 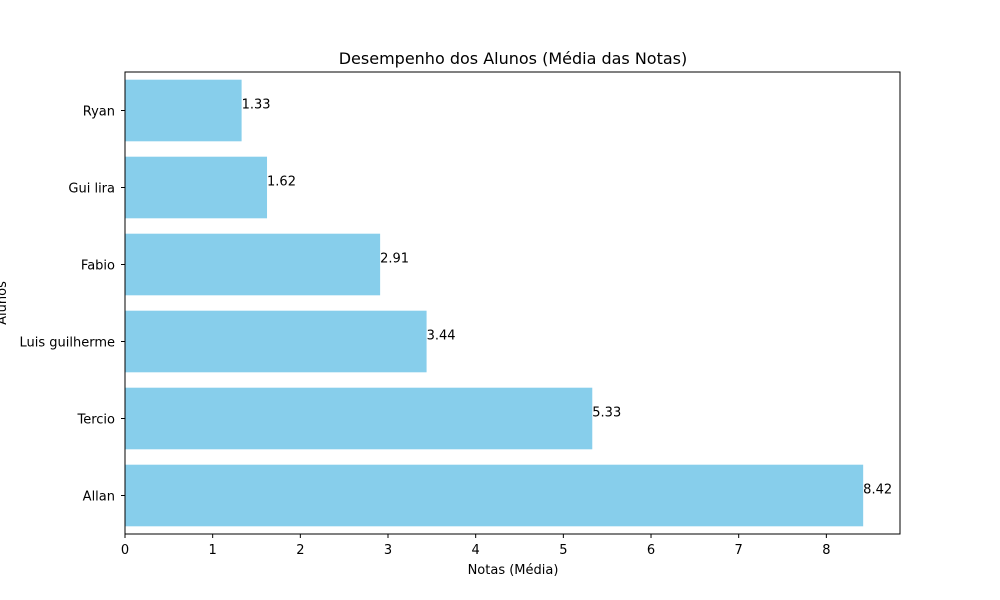 What do you see at coordinates (125, 550) in the screenshot?
I see `x-tick-label: 0` at bounding box center [125, 550].